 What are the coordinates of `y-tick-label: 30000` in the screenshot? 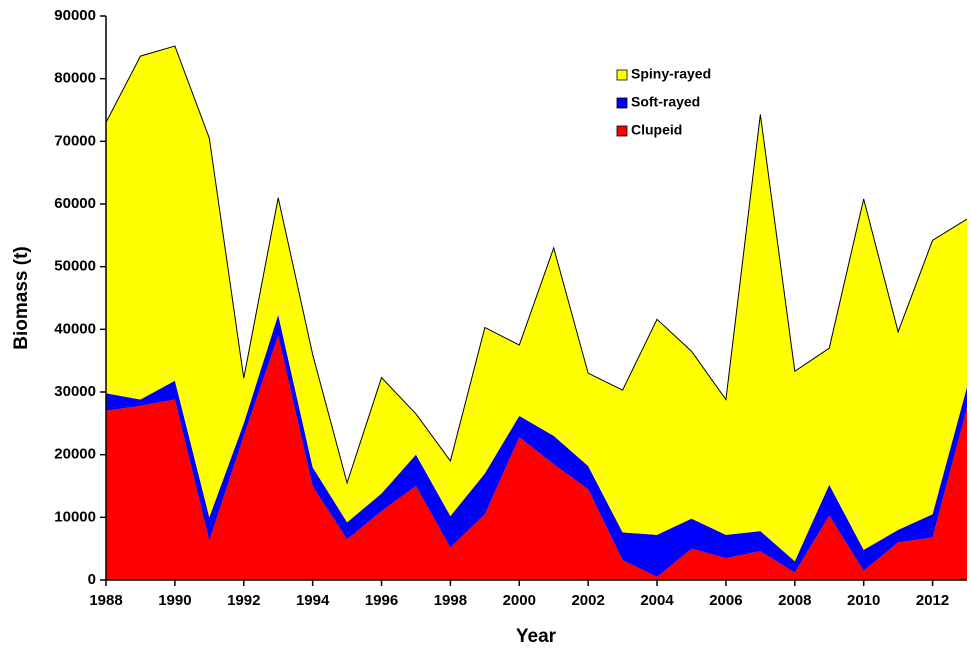 It's located at (75, 391).